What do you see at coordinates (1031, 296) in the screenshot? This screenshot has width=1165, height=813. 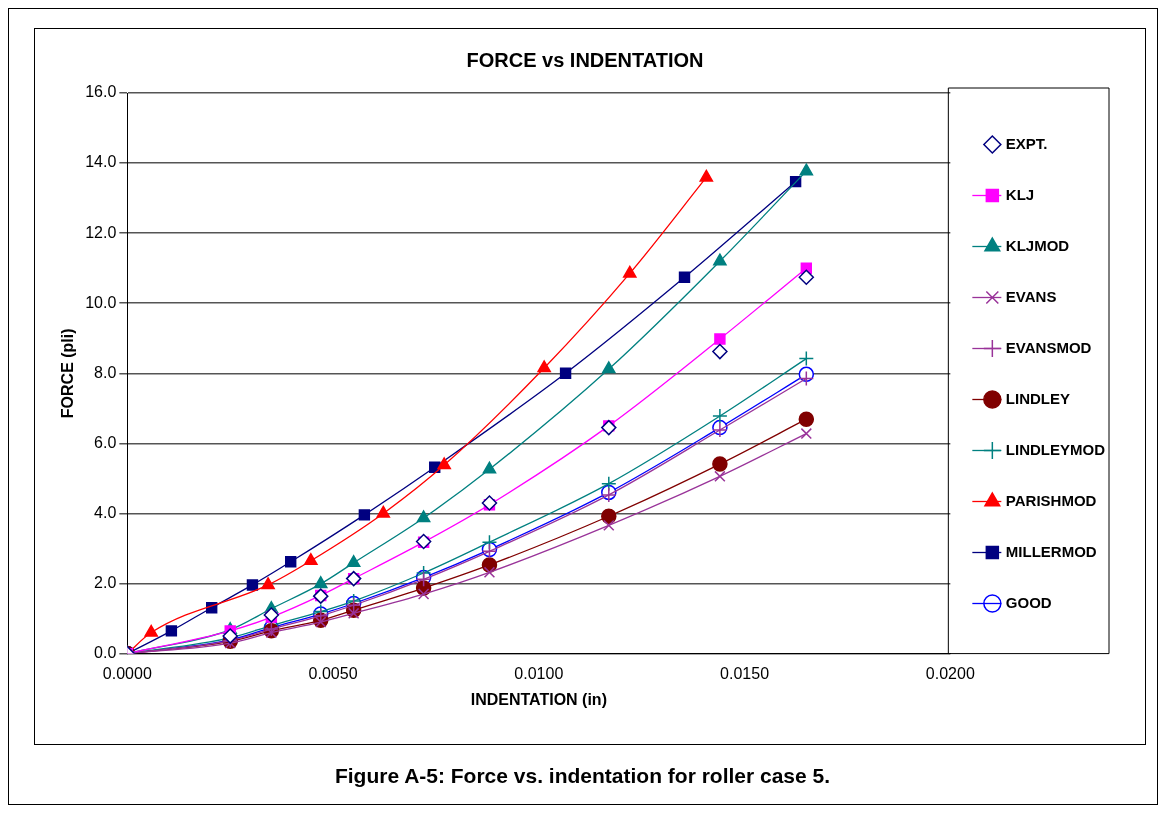 I see `legend-label: EVANS` at bounding box center [1031, 296].